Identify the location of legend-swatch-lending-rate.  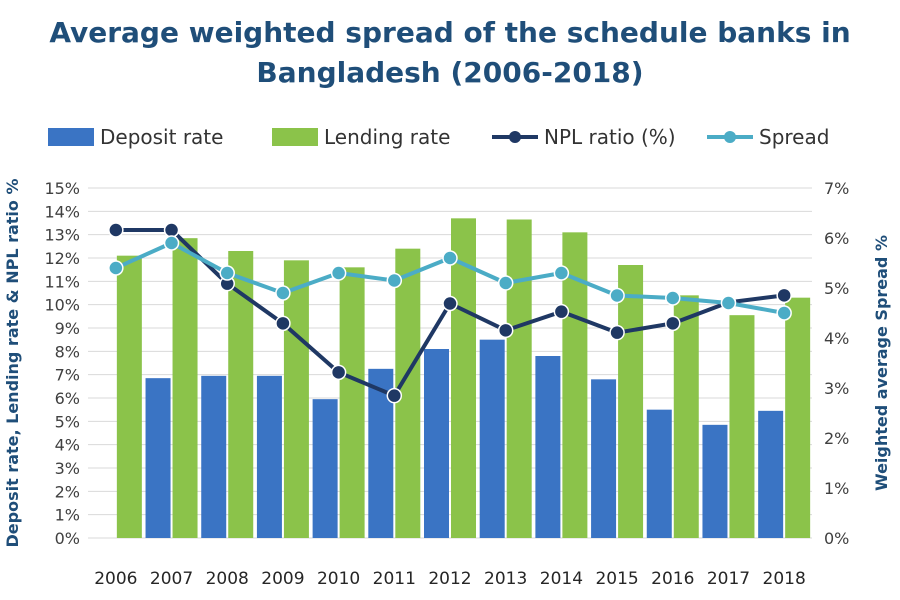
(295, 137).